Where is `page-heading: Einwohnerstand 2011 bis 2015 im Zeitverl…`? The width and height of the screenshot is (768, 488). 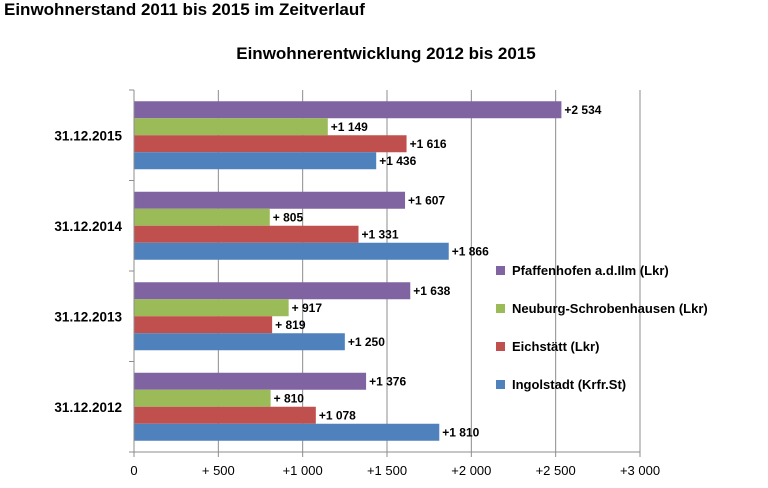
page-heading: Einwohnerstand 2011 bis 2015 im Zeitverl… is located at coordinates (184, 9).